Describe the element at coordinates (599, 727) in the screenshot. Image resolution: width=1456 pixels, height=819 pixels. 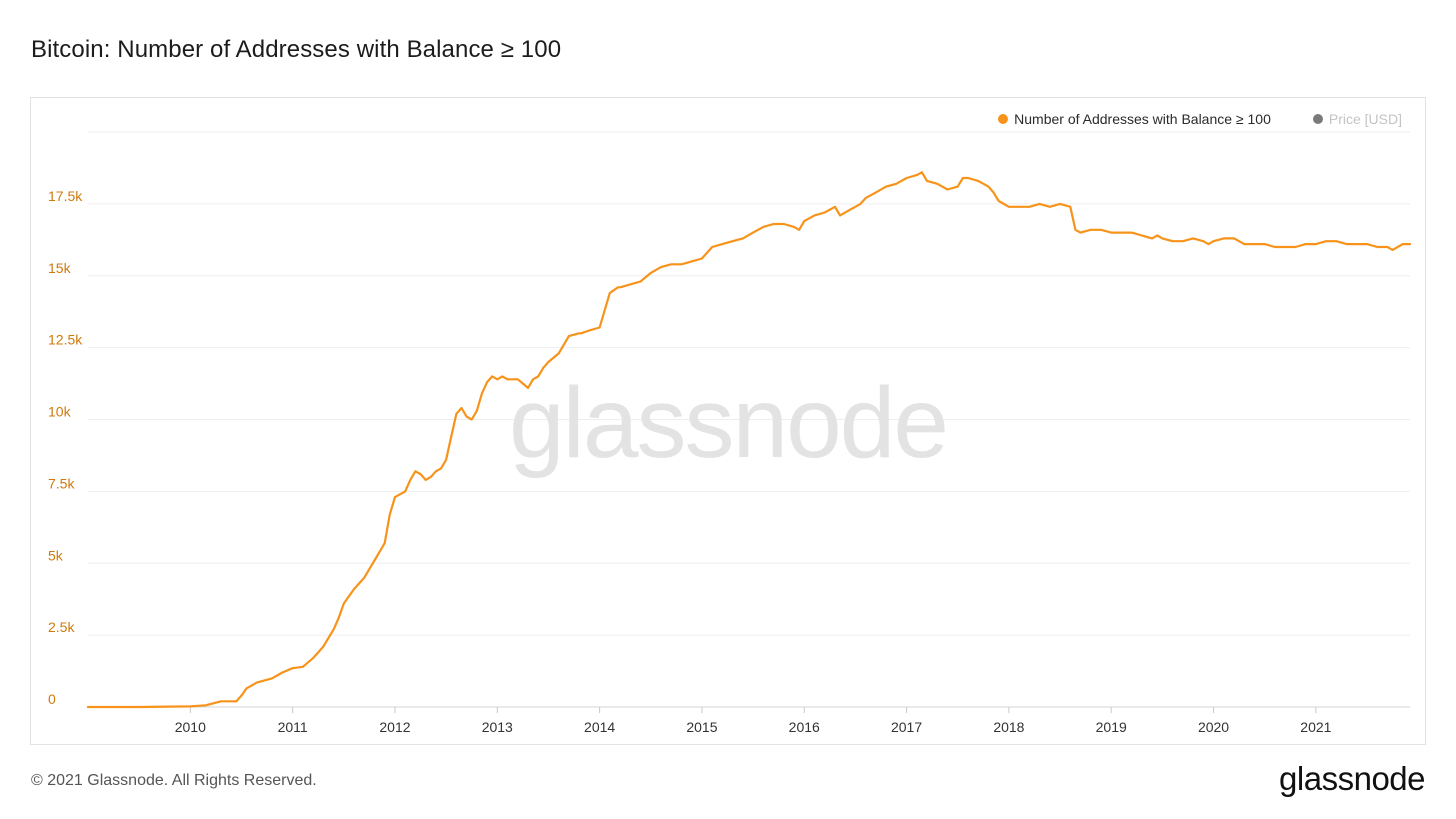
I see `x-tick-label: 2014` at that location.